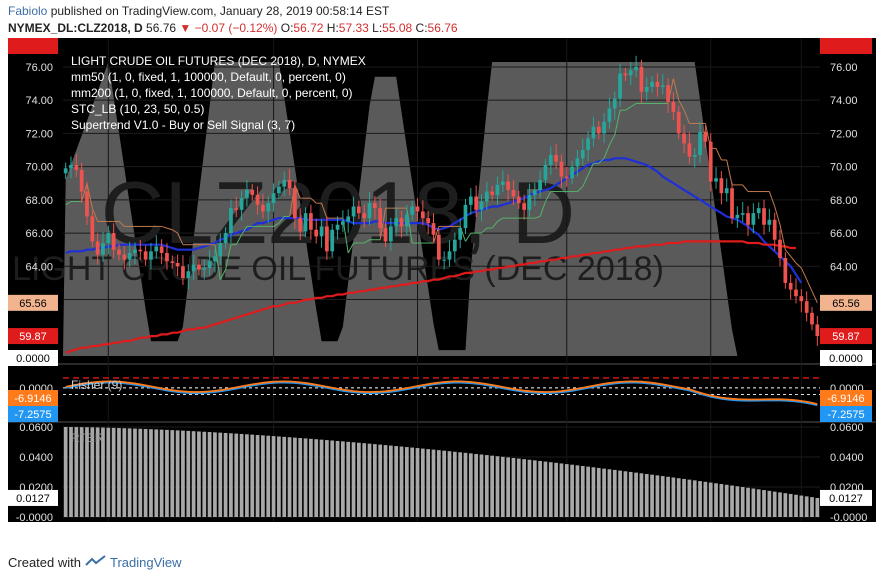 The image size is (884, 580). What do you see at coordinates (844, 68) in the screenshot?
I see `price-tick-label-right: 76.00` at bounding box center [844, 68].